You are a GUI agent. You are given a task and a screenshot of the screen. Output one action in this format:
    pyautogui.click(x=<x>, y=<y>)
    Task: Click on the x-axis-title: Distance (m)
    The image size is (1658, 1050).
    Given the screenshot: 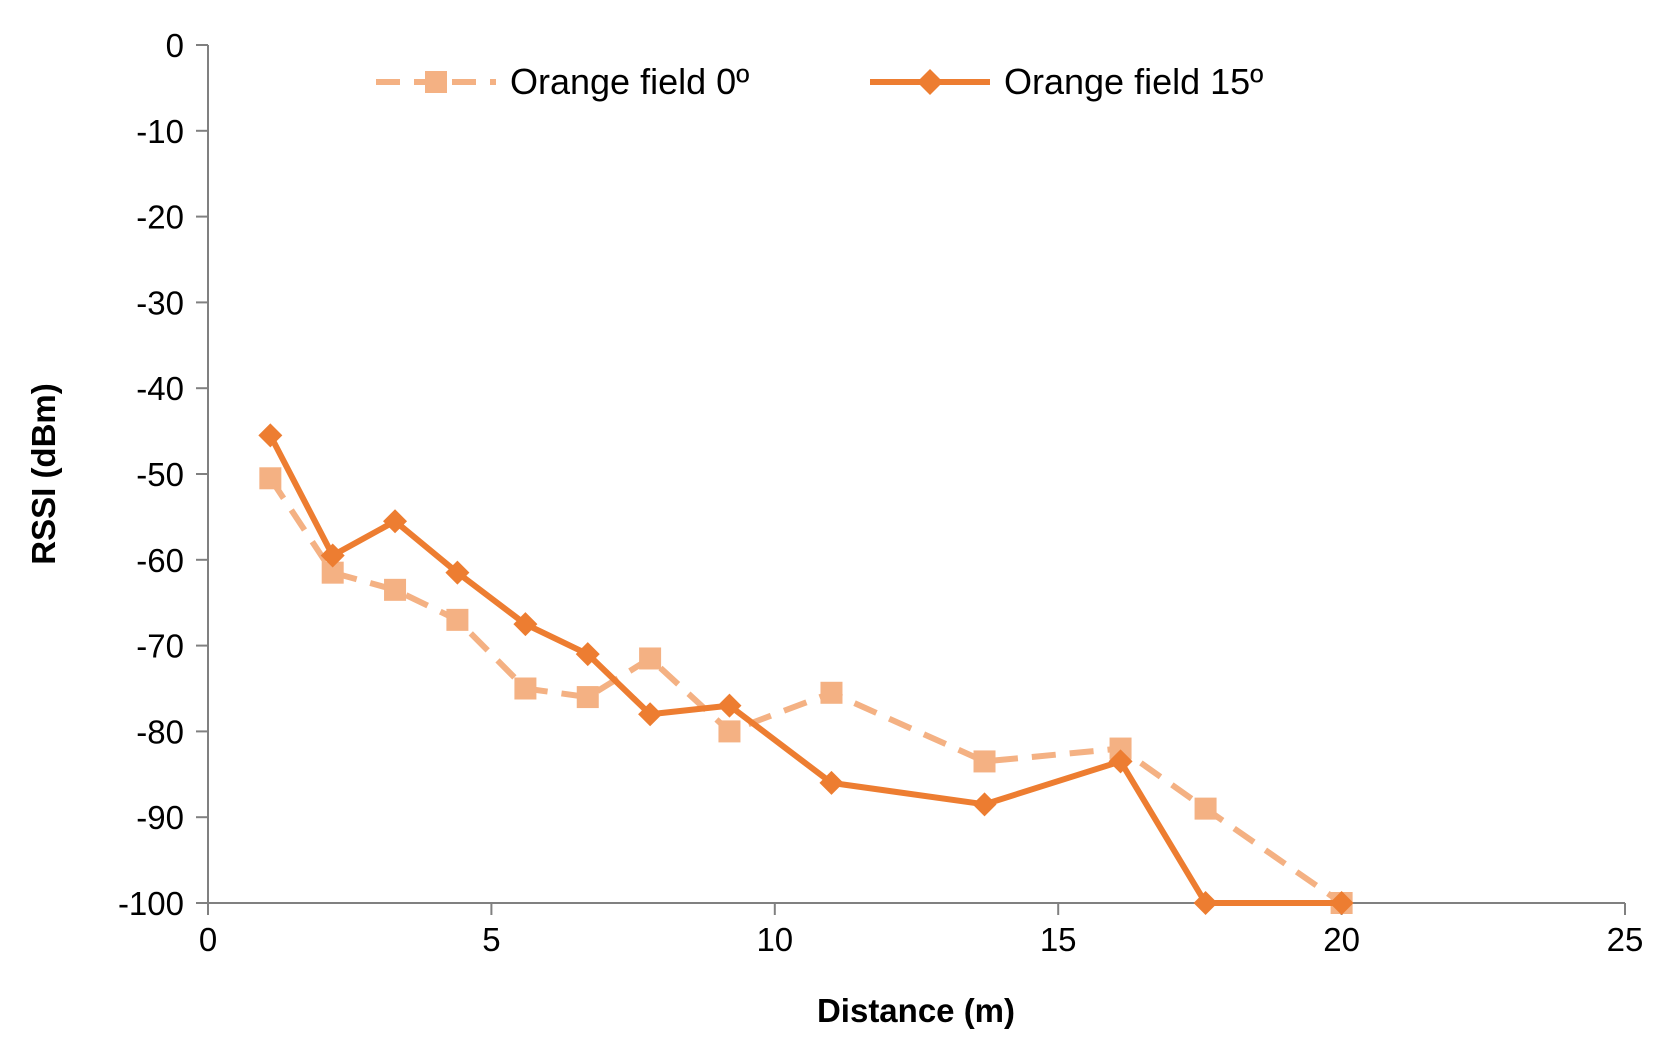 What is the action you would take?
    pyautogui.click(x=916, y=1010)
    